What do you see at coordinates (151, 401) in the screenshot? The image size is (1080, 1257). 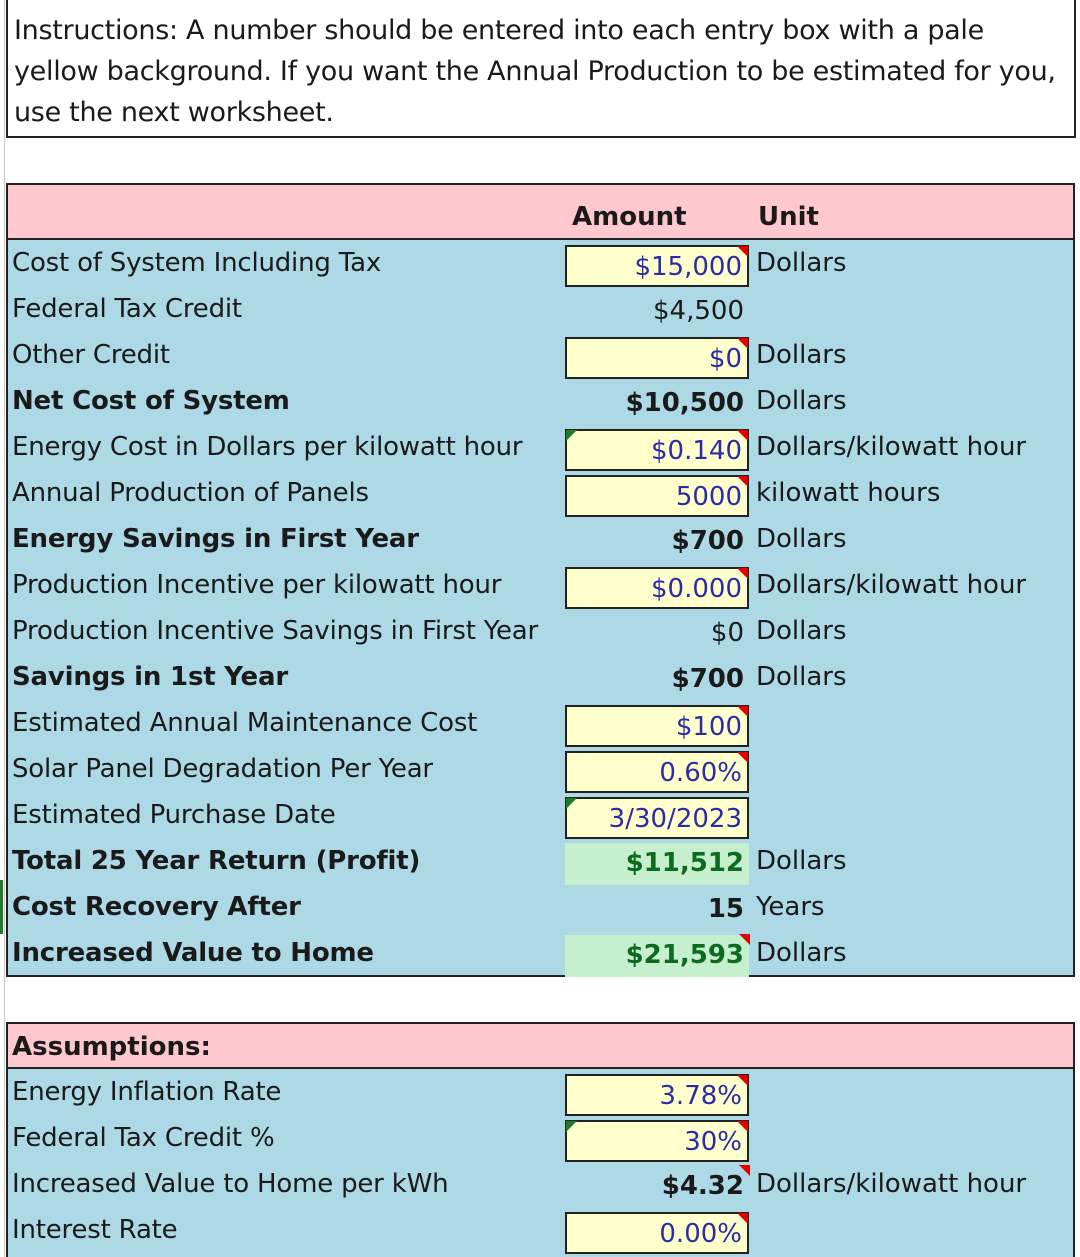 I see `row-label: Net Cost of System` at bounding box center [151, 401].